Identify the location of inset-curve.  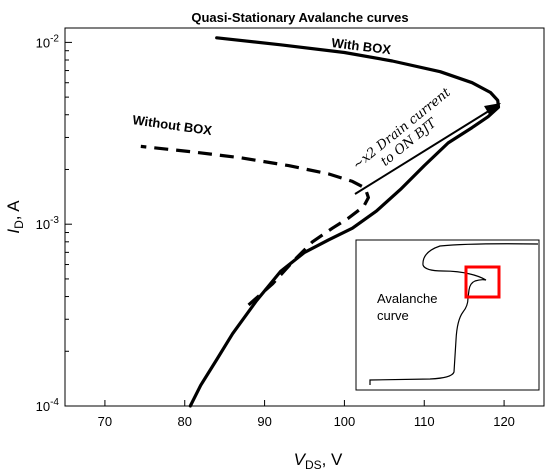
(454, 314).